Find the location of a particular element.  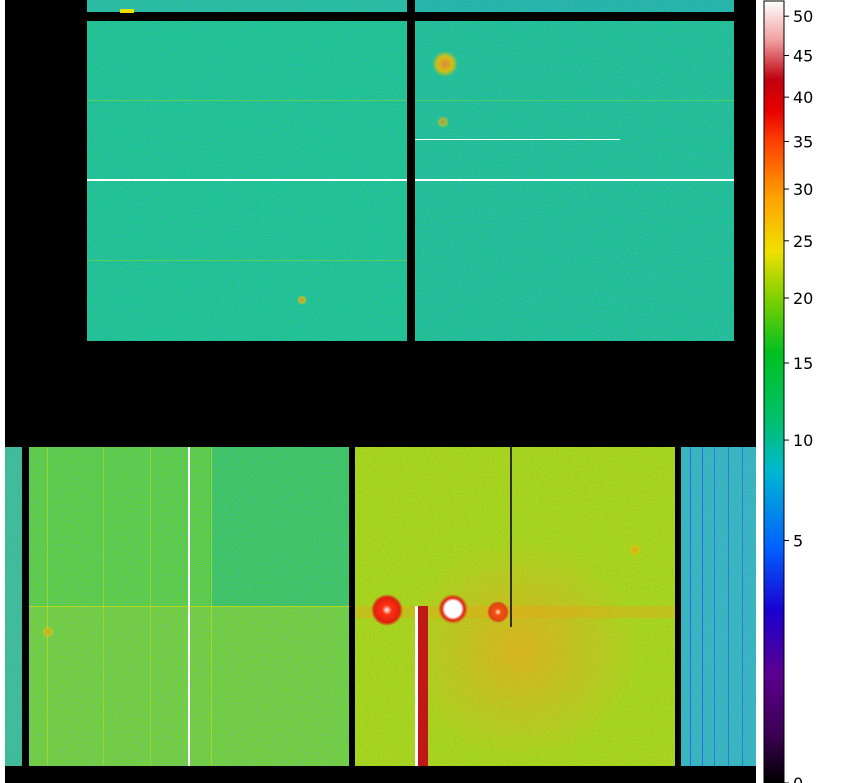

colorbar-tick-label: 5 is located at coordinates (798, 541).